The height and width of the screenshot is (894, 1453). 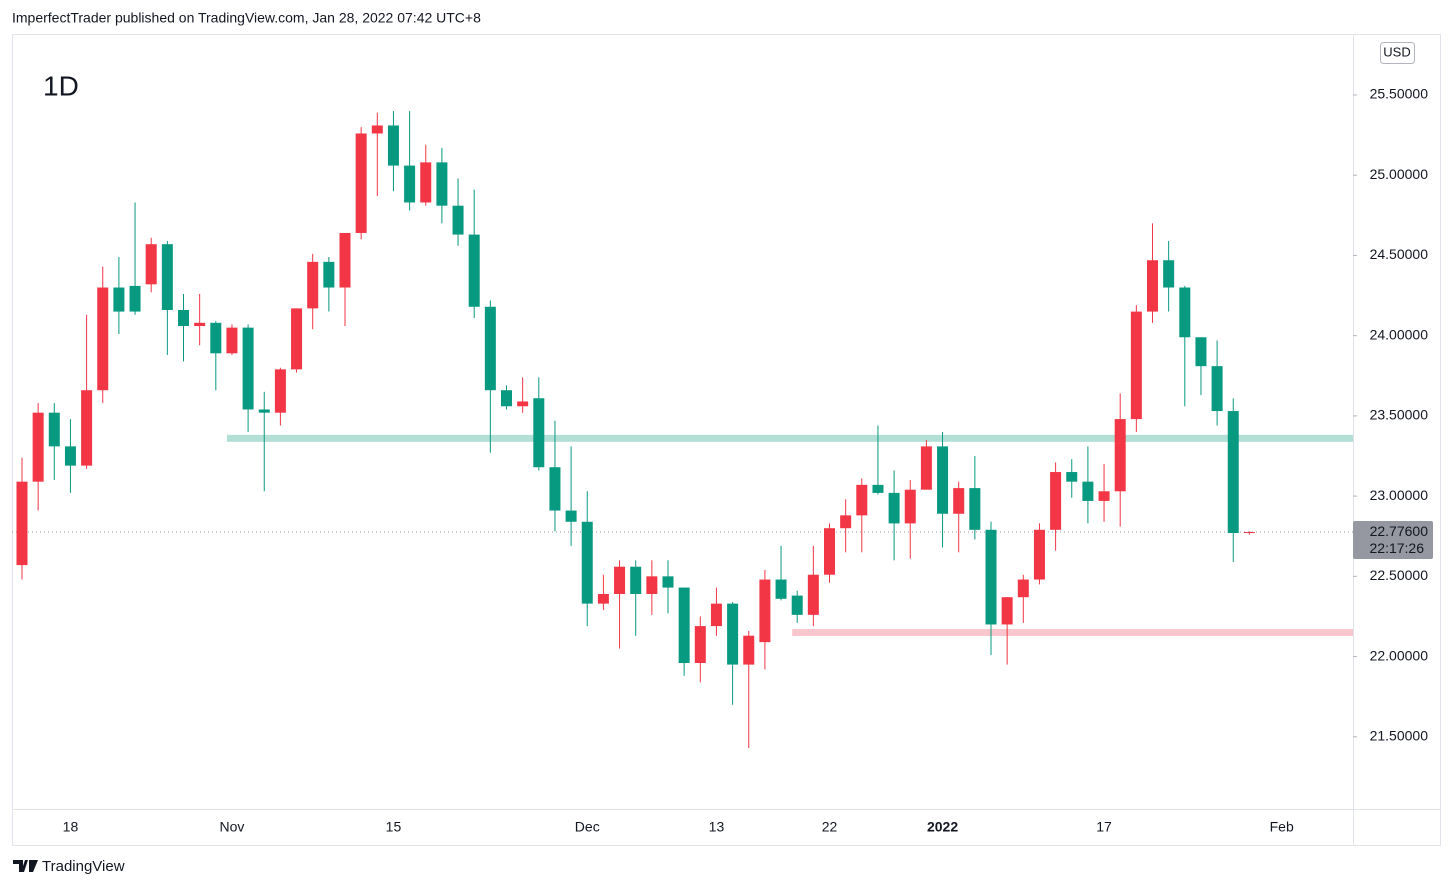 I want to click on x-tick-label: 17, so click(x=1104, y=827).